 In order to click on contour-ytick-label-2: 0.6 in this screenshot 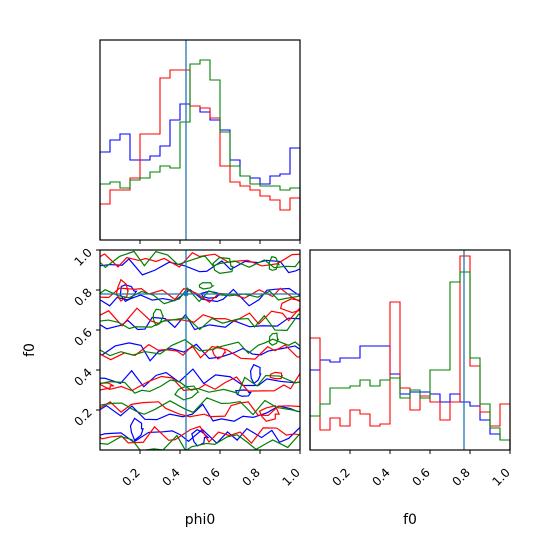, I will do `click(82, 336)`.